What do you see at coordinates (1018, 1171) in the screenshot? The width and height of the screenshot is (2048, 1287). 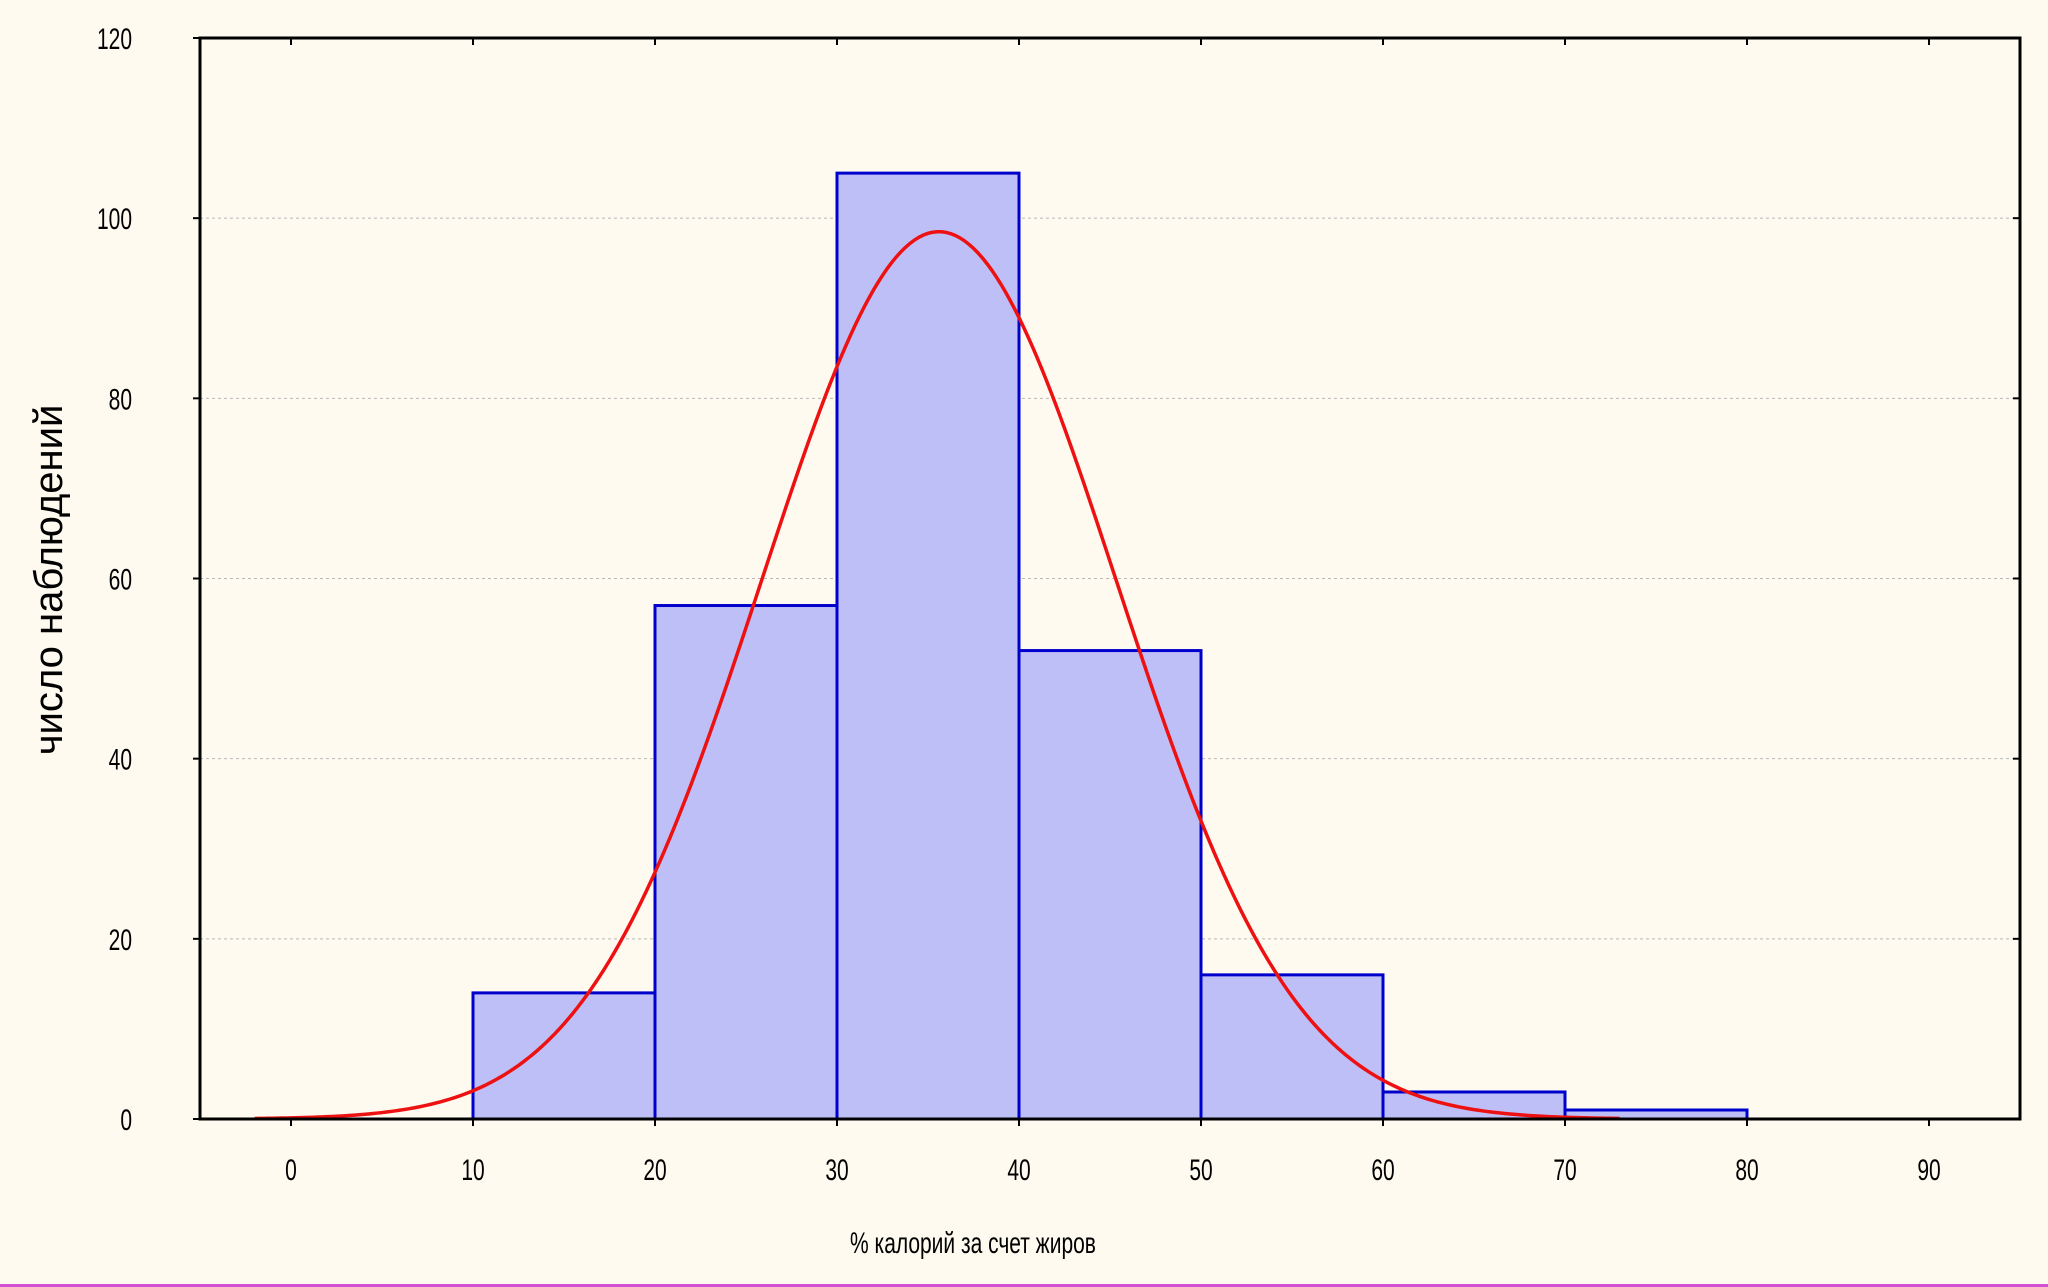 I see `x-tick-label: 40` at bounding box center [1018, 1171].